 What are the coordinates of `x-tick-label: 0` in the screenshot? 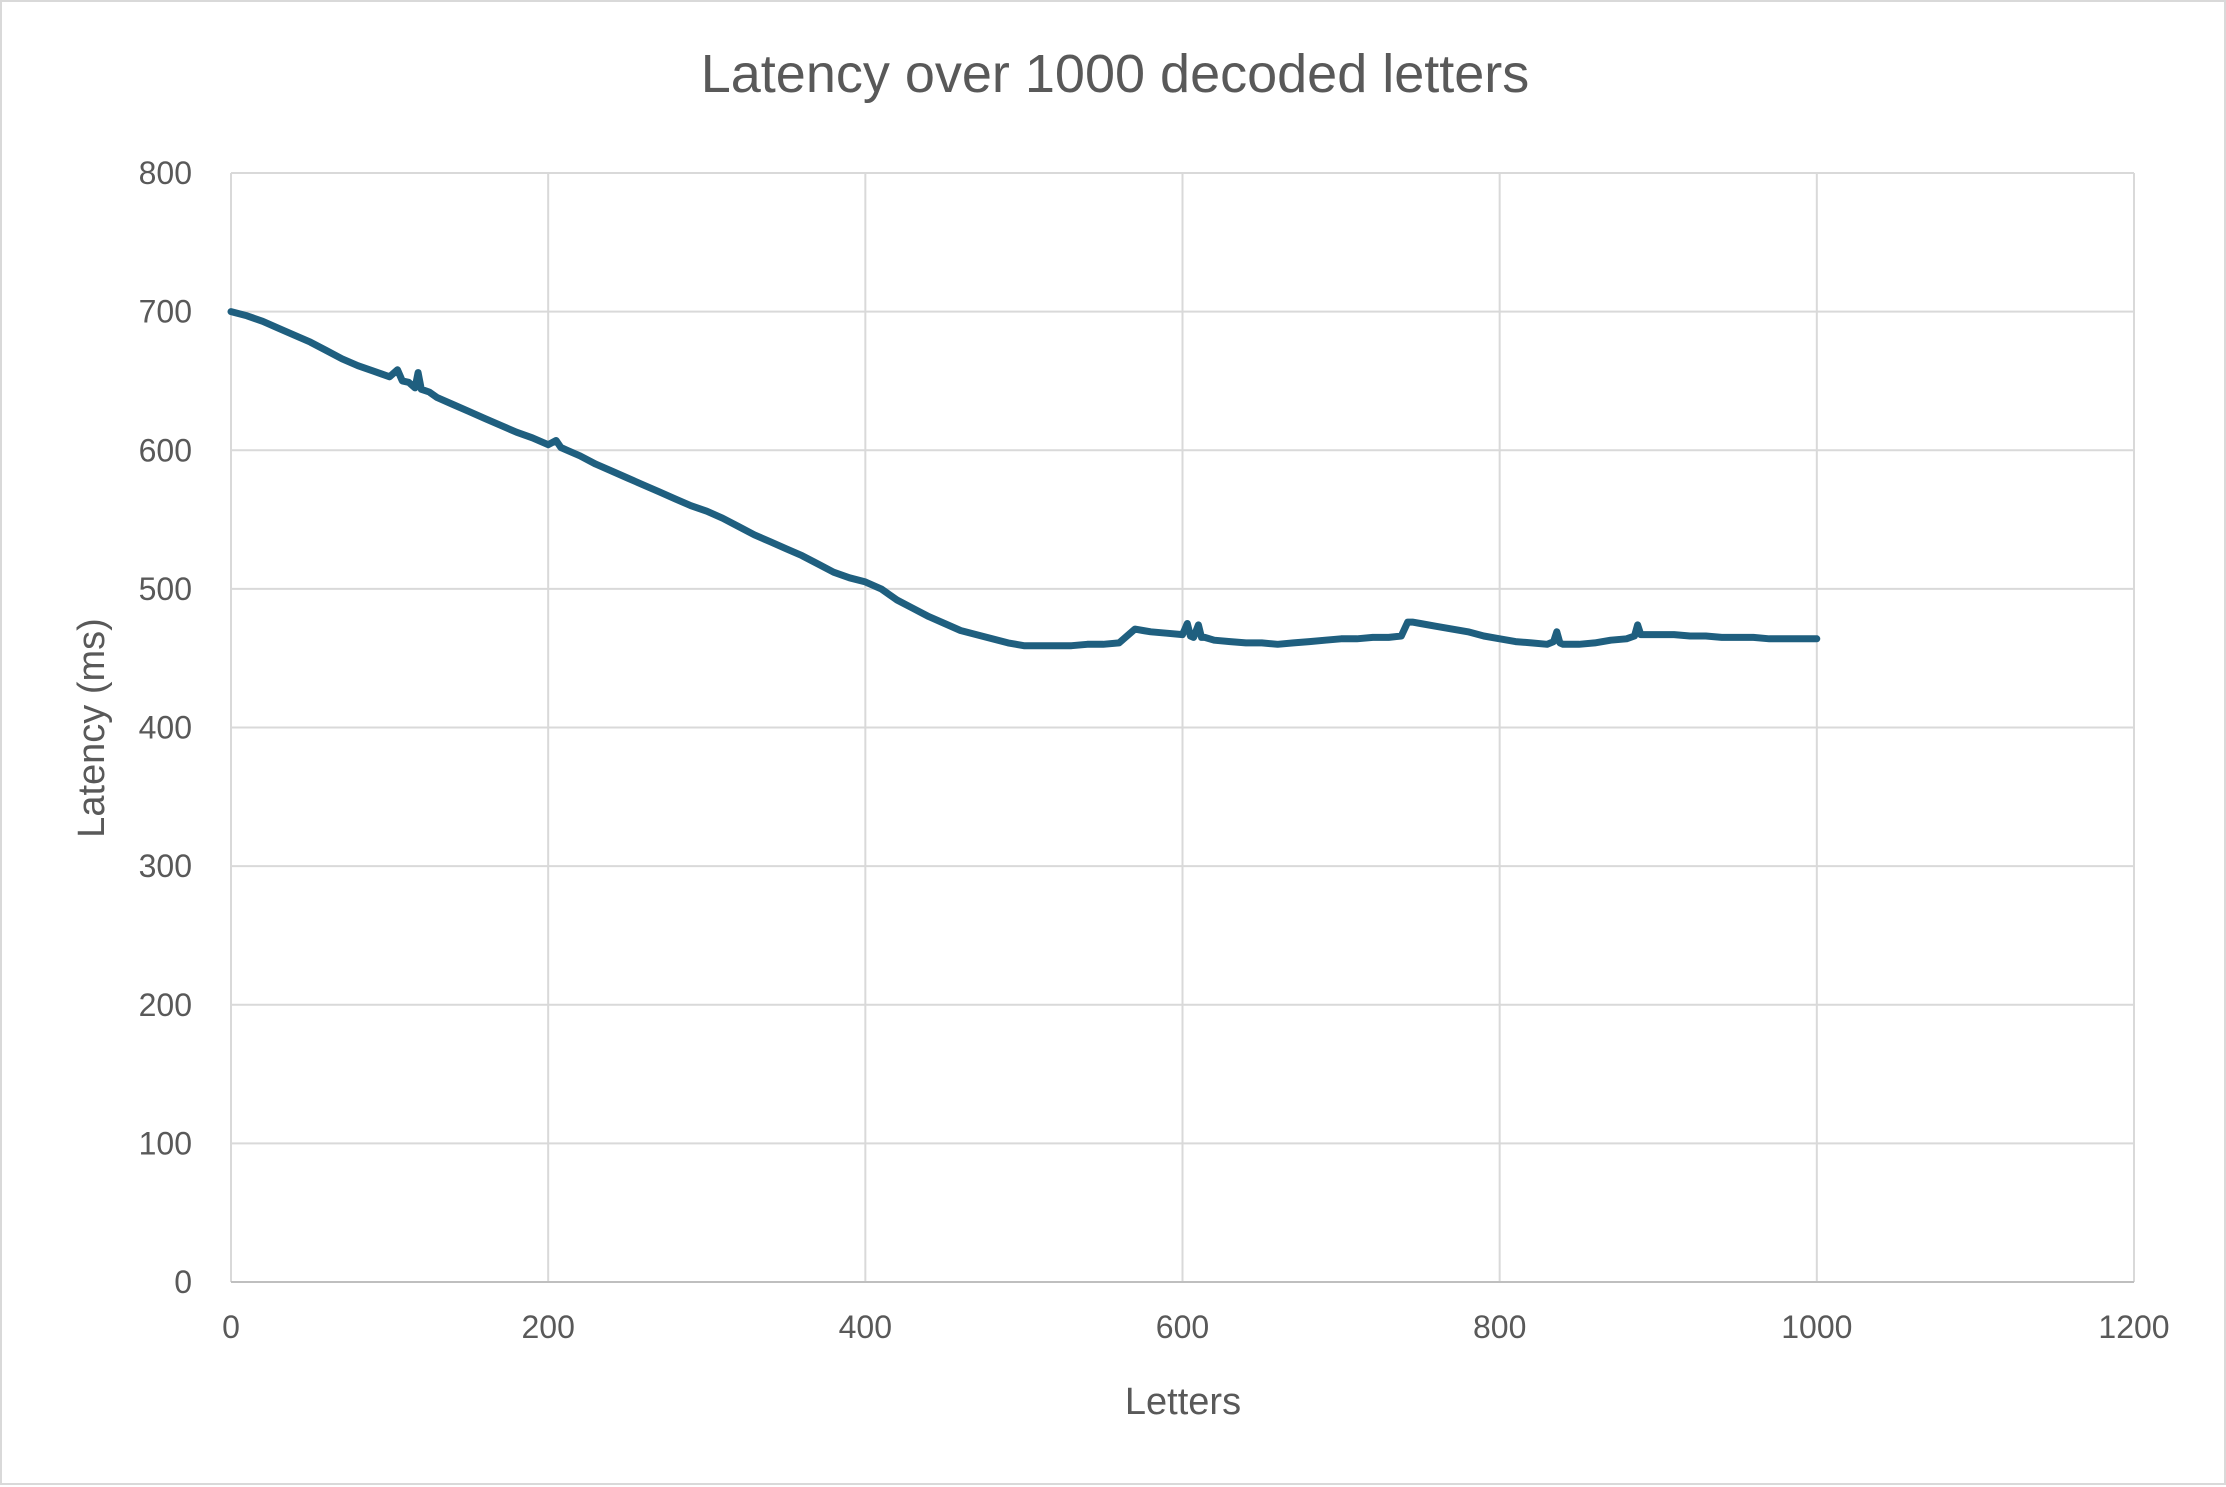 It's located at (231, 1327).